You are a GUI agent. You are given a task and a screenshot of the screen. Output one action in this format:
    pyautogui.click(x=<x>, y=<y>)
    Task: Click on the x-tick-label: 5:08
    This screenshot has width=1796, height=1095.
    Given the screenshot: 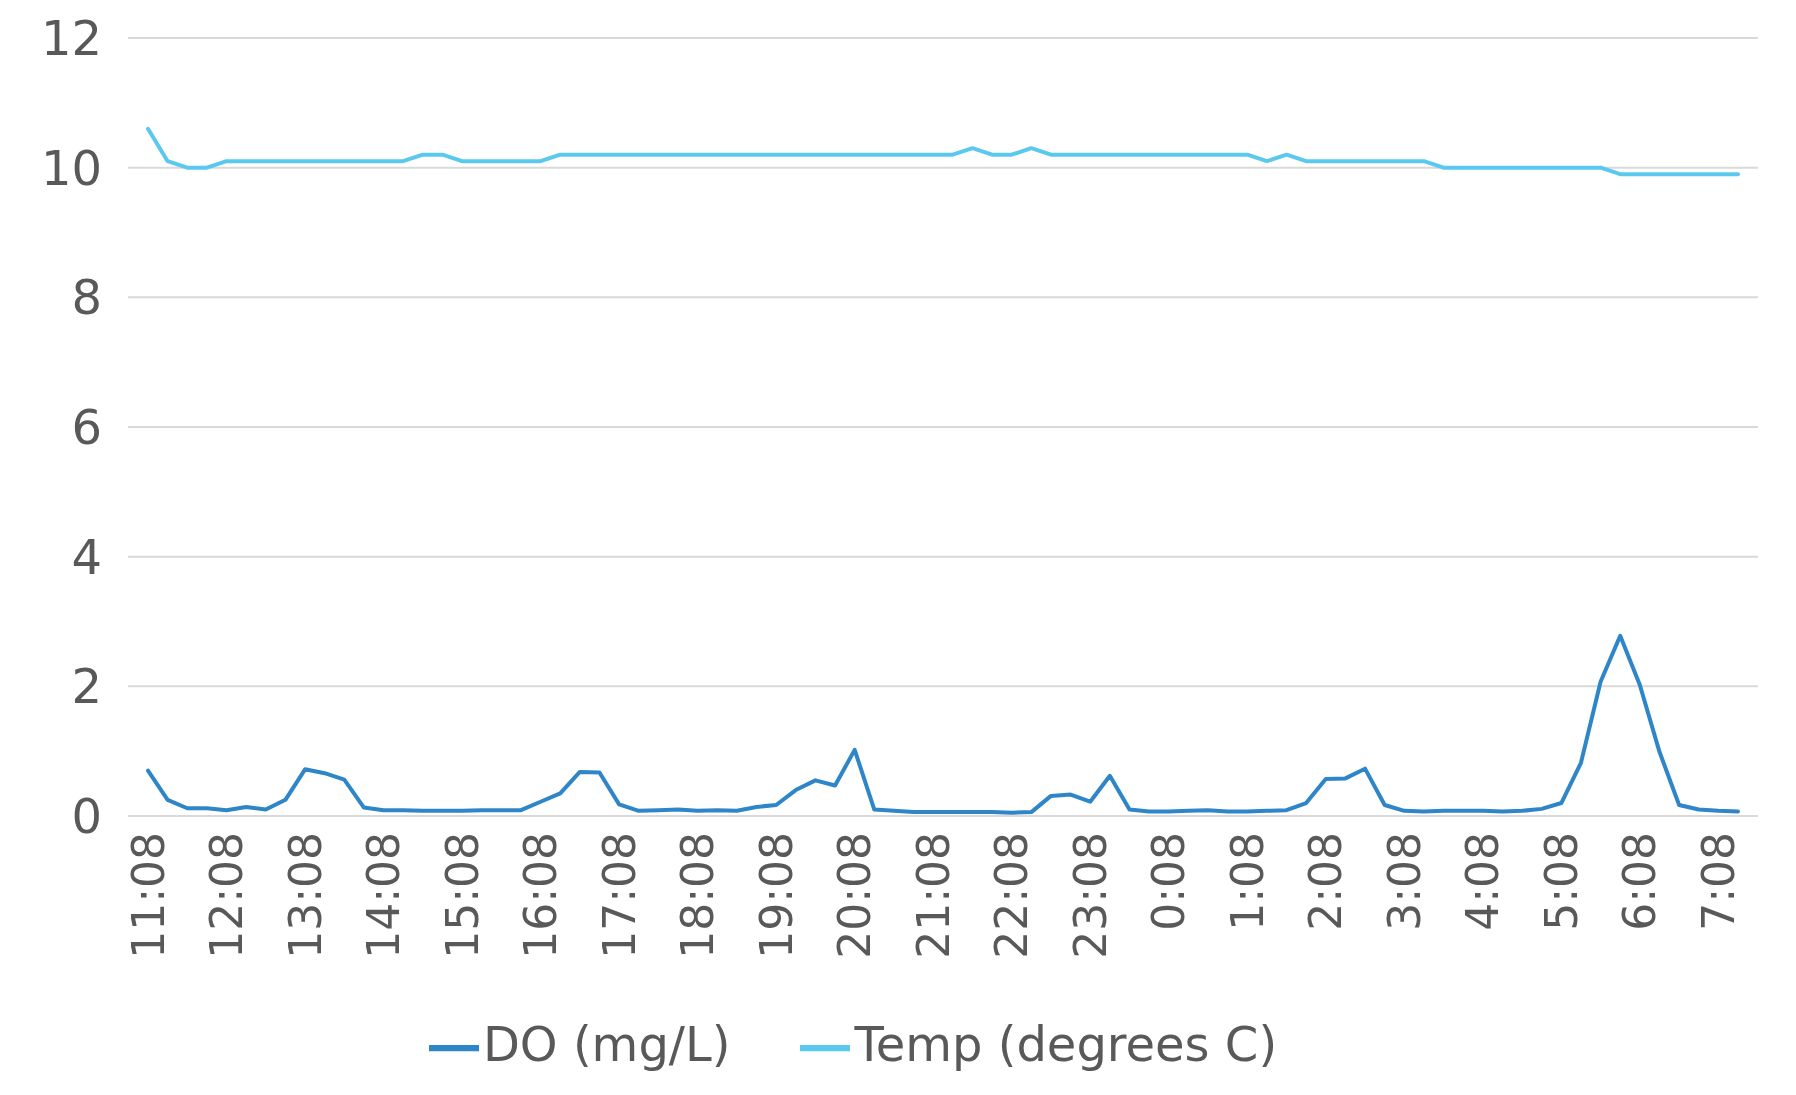 What is the action you would take?
    pyautogui.click(x=1561, y=881)
    